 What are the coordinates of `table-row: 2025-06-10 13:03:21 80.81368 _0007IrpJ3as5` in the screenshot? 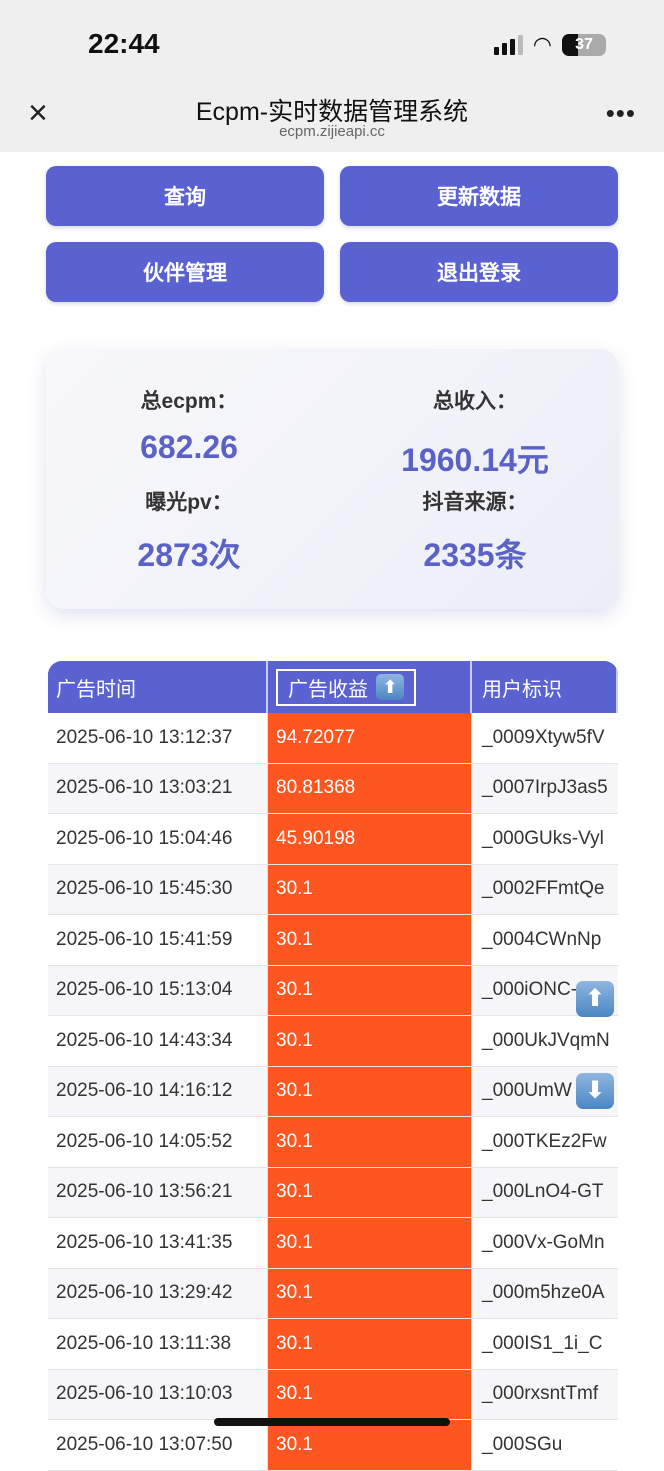 It's located at (333, 788).